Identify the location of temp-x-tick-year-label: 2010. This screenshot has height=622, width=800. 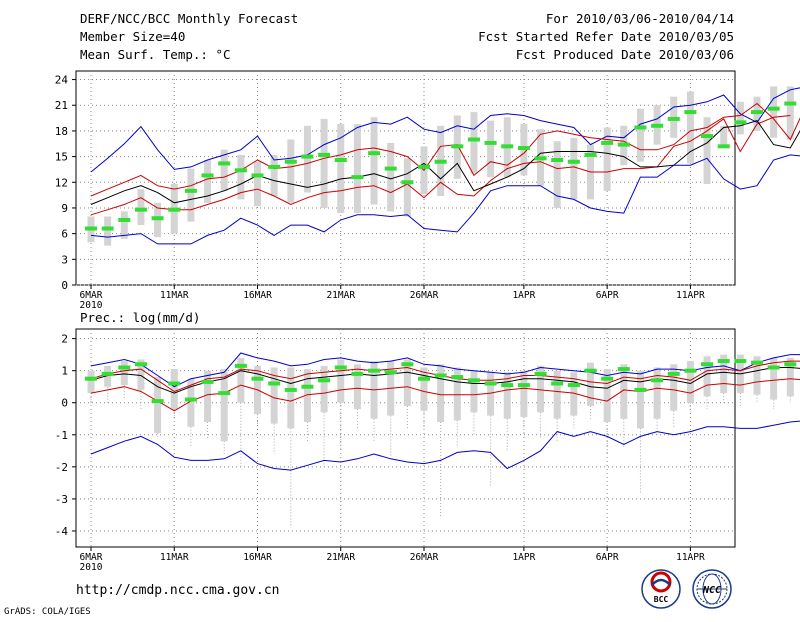
(91, 305).